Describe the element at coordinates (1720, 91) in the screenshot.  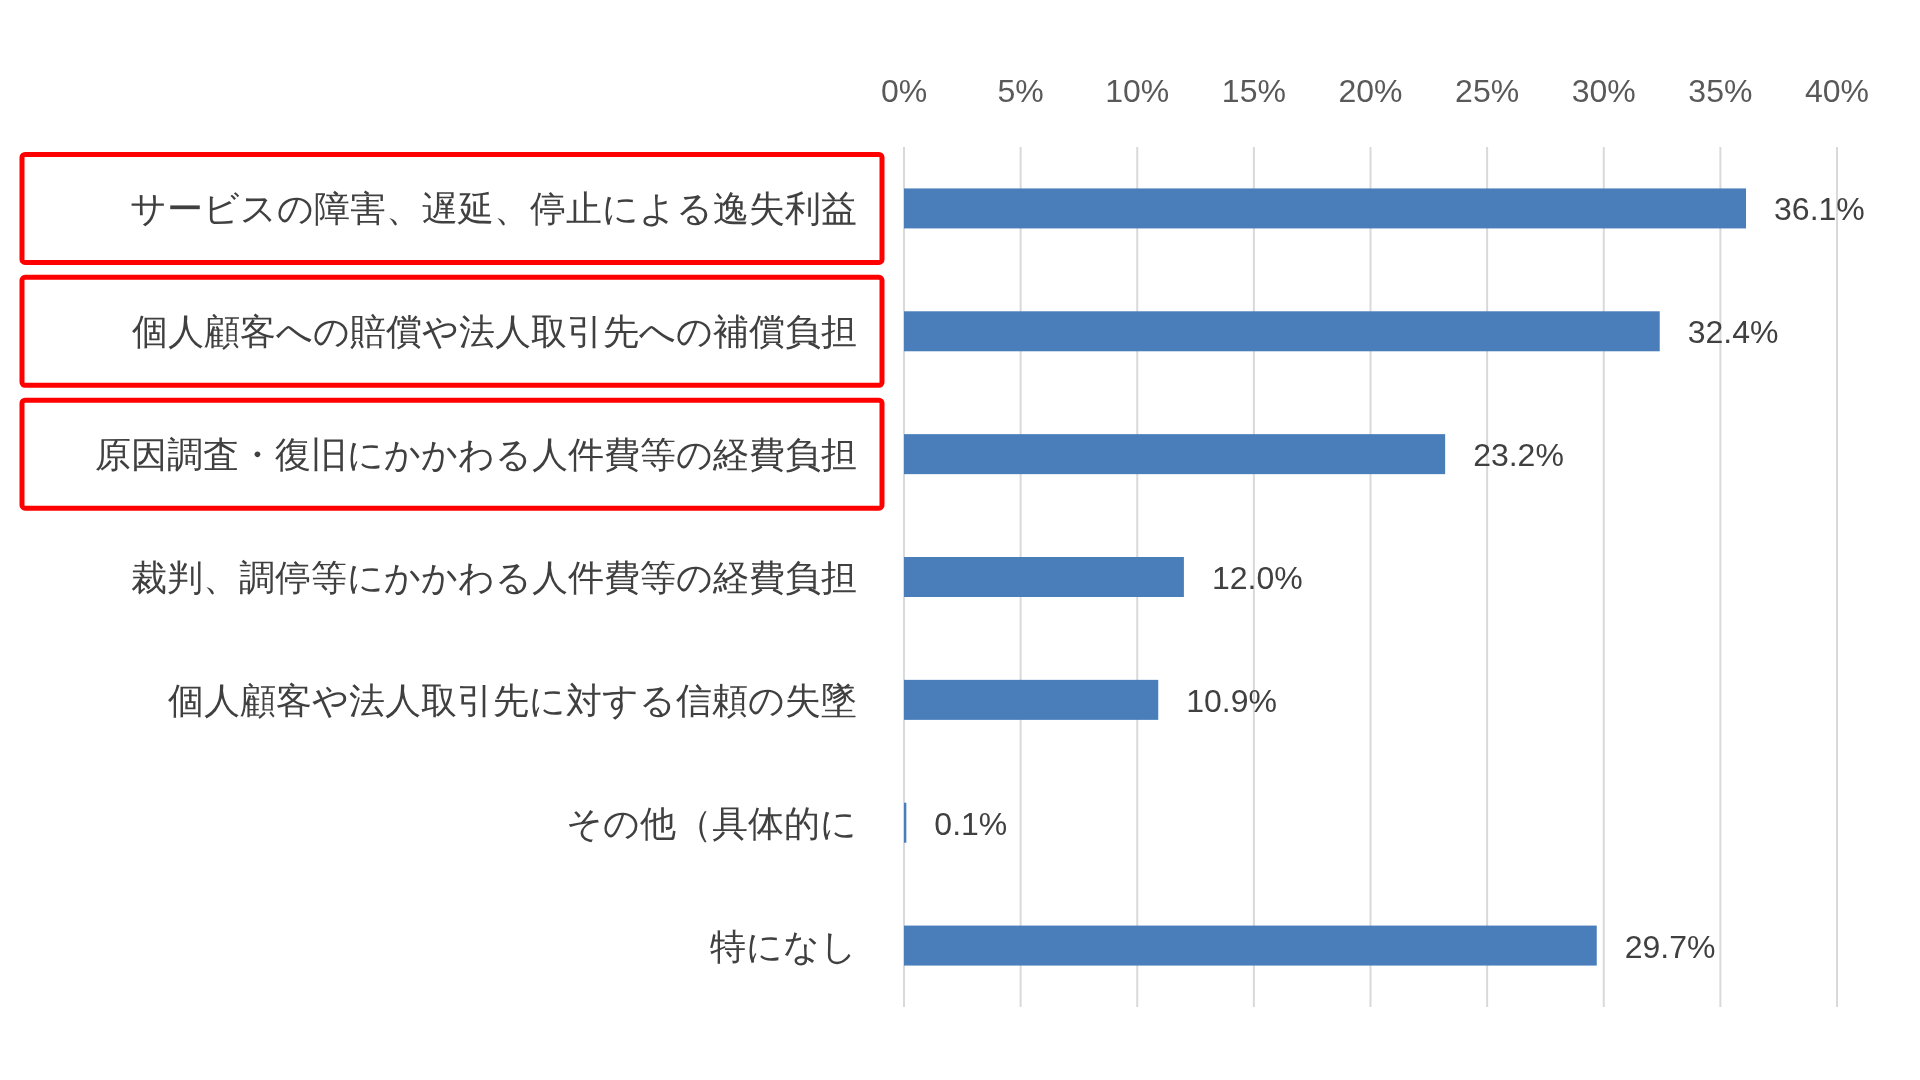
I see `x-tick-label: 35%` at that location.